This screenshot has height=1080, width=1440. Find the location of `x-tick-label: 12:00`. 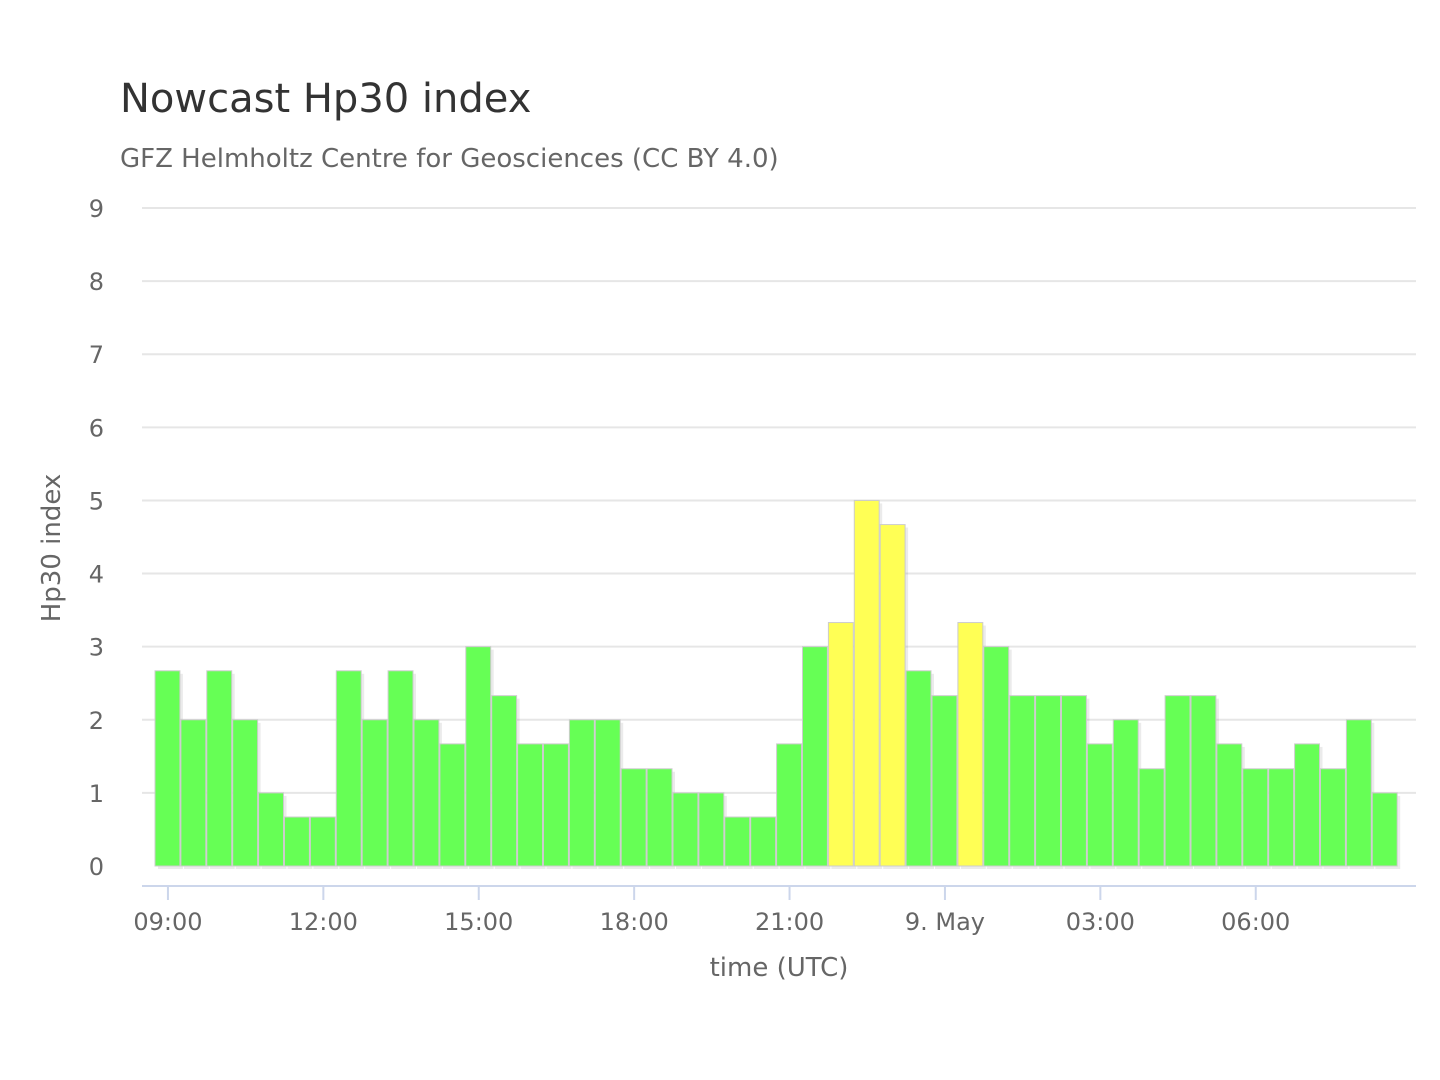

x-tick-label: 12:00 is located at coordinates (323, 922).